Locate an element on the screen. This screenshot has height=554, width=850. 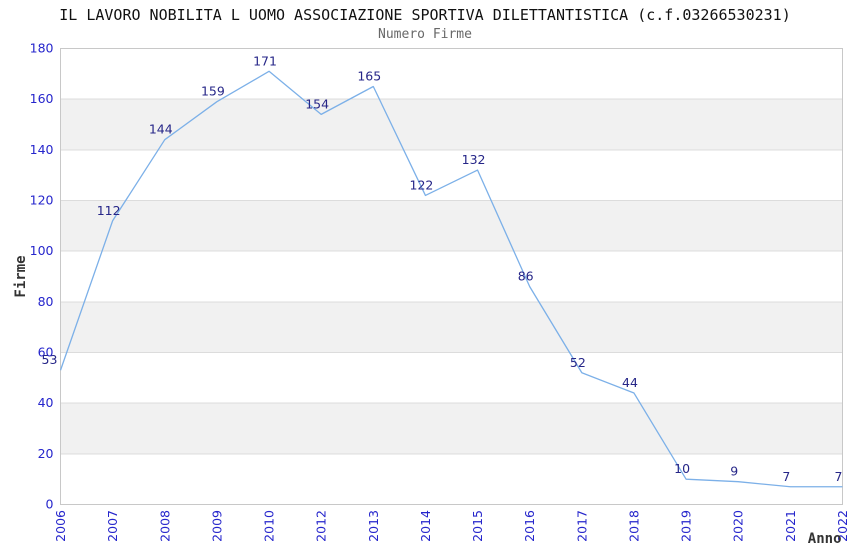
chart-subtitle: Numero Firme is located at coordinates (425, 34).